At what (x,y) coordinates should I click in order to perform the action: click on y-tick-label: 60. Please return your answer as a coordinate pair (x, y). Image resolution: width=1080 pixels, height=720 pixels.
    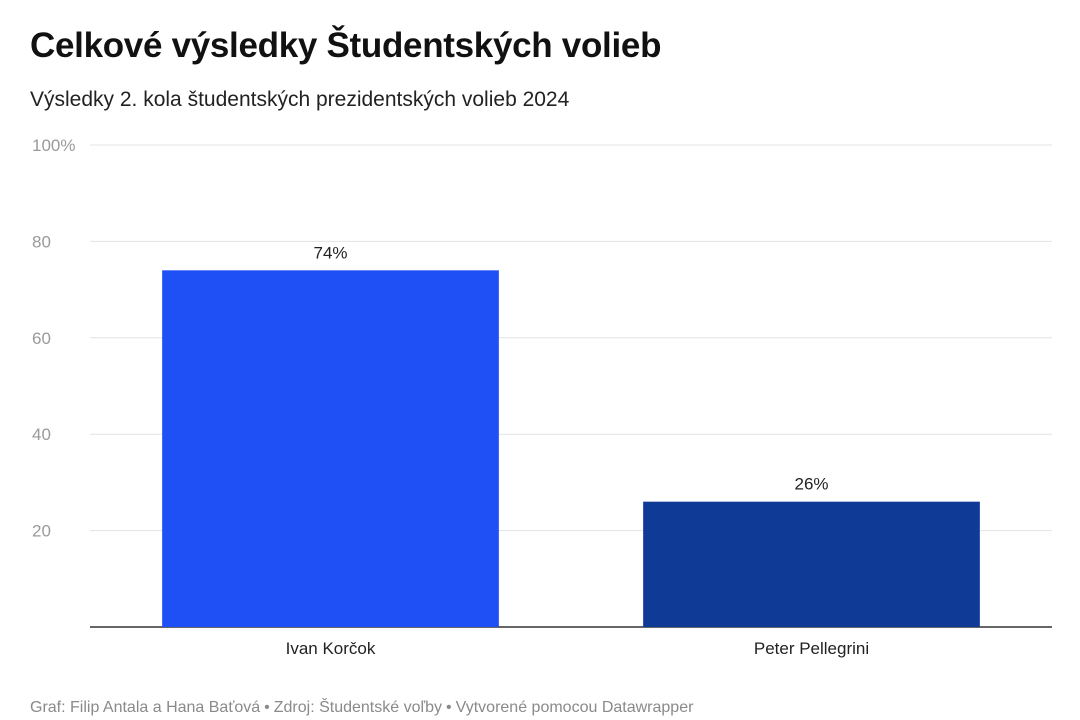
    Looking at the image, I should click on (41, 338).